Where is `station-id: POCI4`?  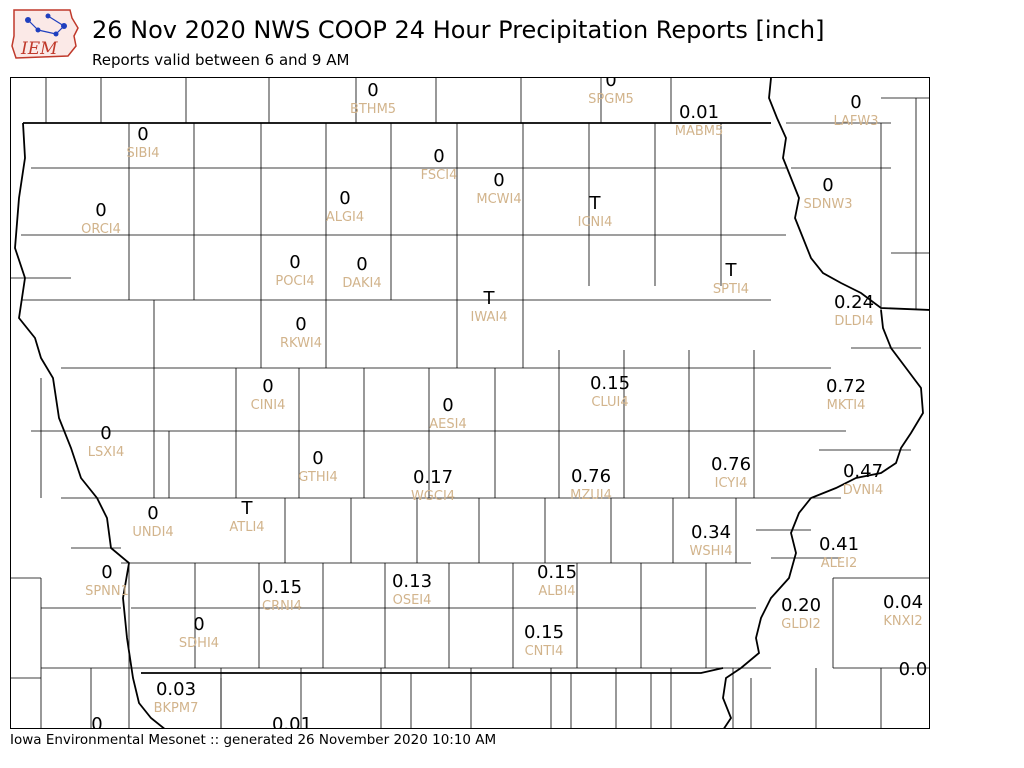
station-id: POCI4 is located at coordinates (294, 281).